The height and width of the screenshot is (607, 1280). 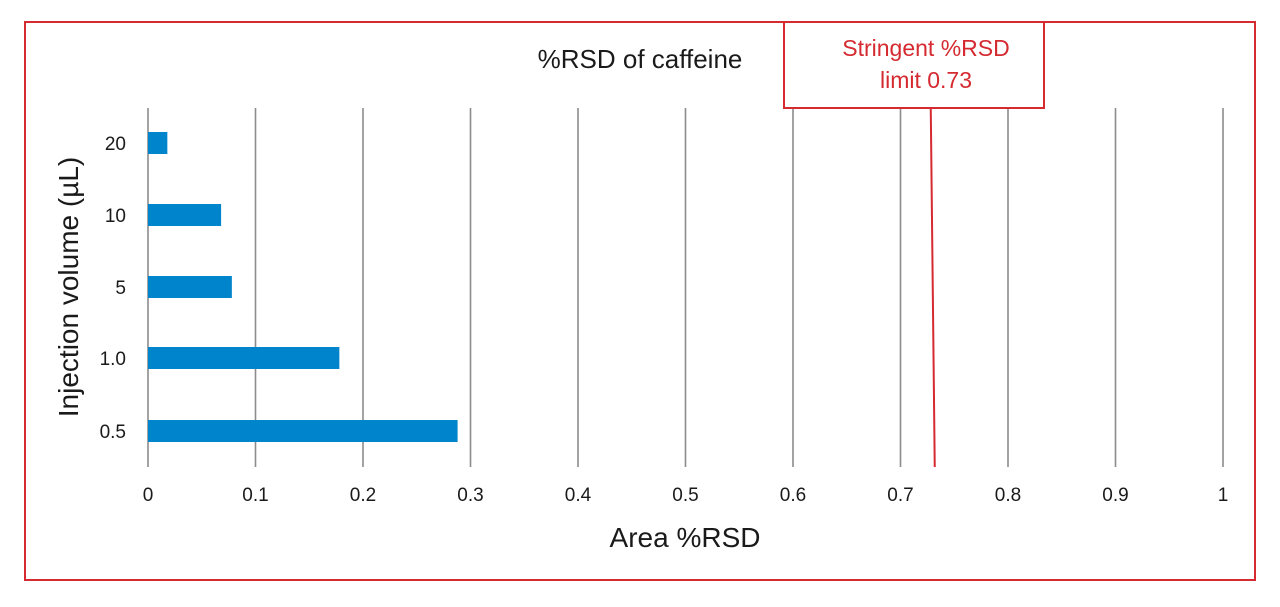 What do you see at coordinates (925, 48) in the screenshot?
I see `annotation-line-1: Stringent %RSD` at bounding box center [925, 48].